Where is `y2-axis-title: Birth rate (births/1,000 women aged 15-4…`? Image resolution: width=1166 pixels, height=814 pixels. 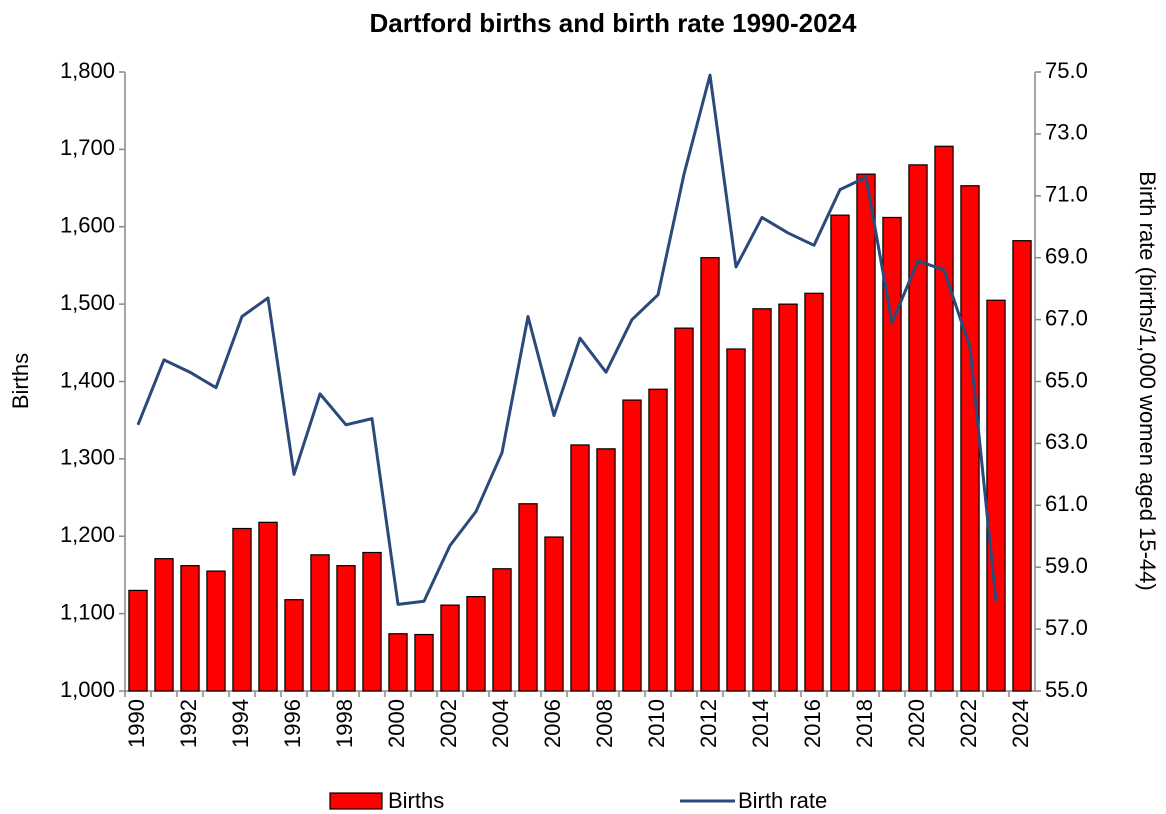 y2-axis-title: Birth rate (births/1,000 women aged 15-4… is located at coordinates (1147, 380).